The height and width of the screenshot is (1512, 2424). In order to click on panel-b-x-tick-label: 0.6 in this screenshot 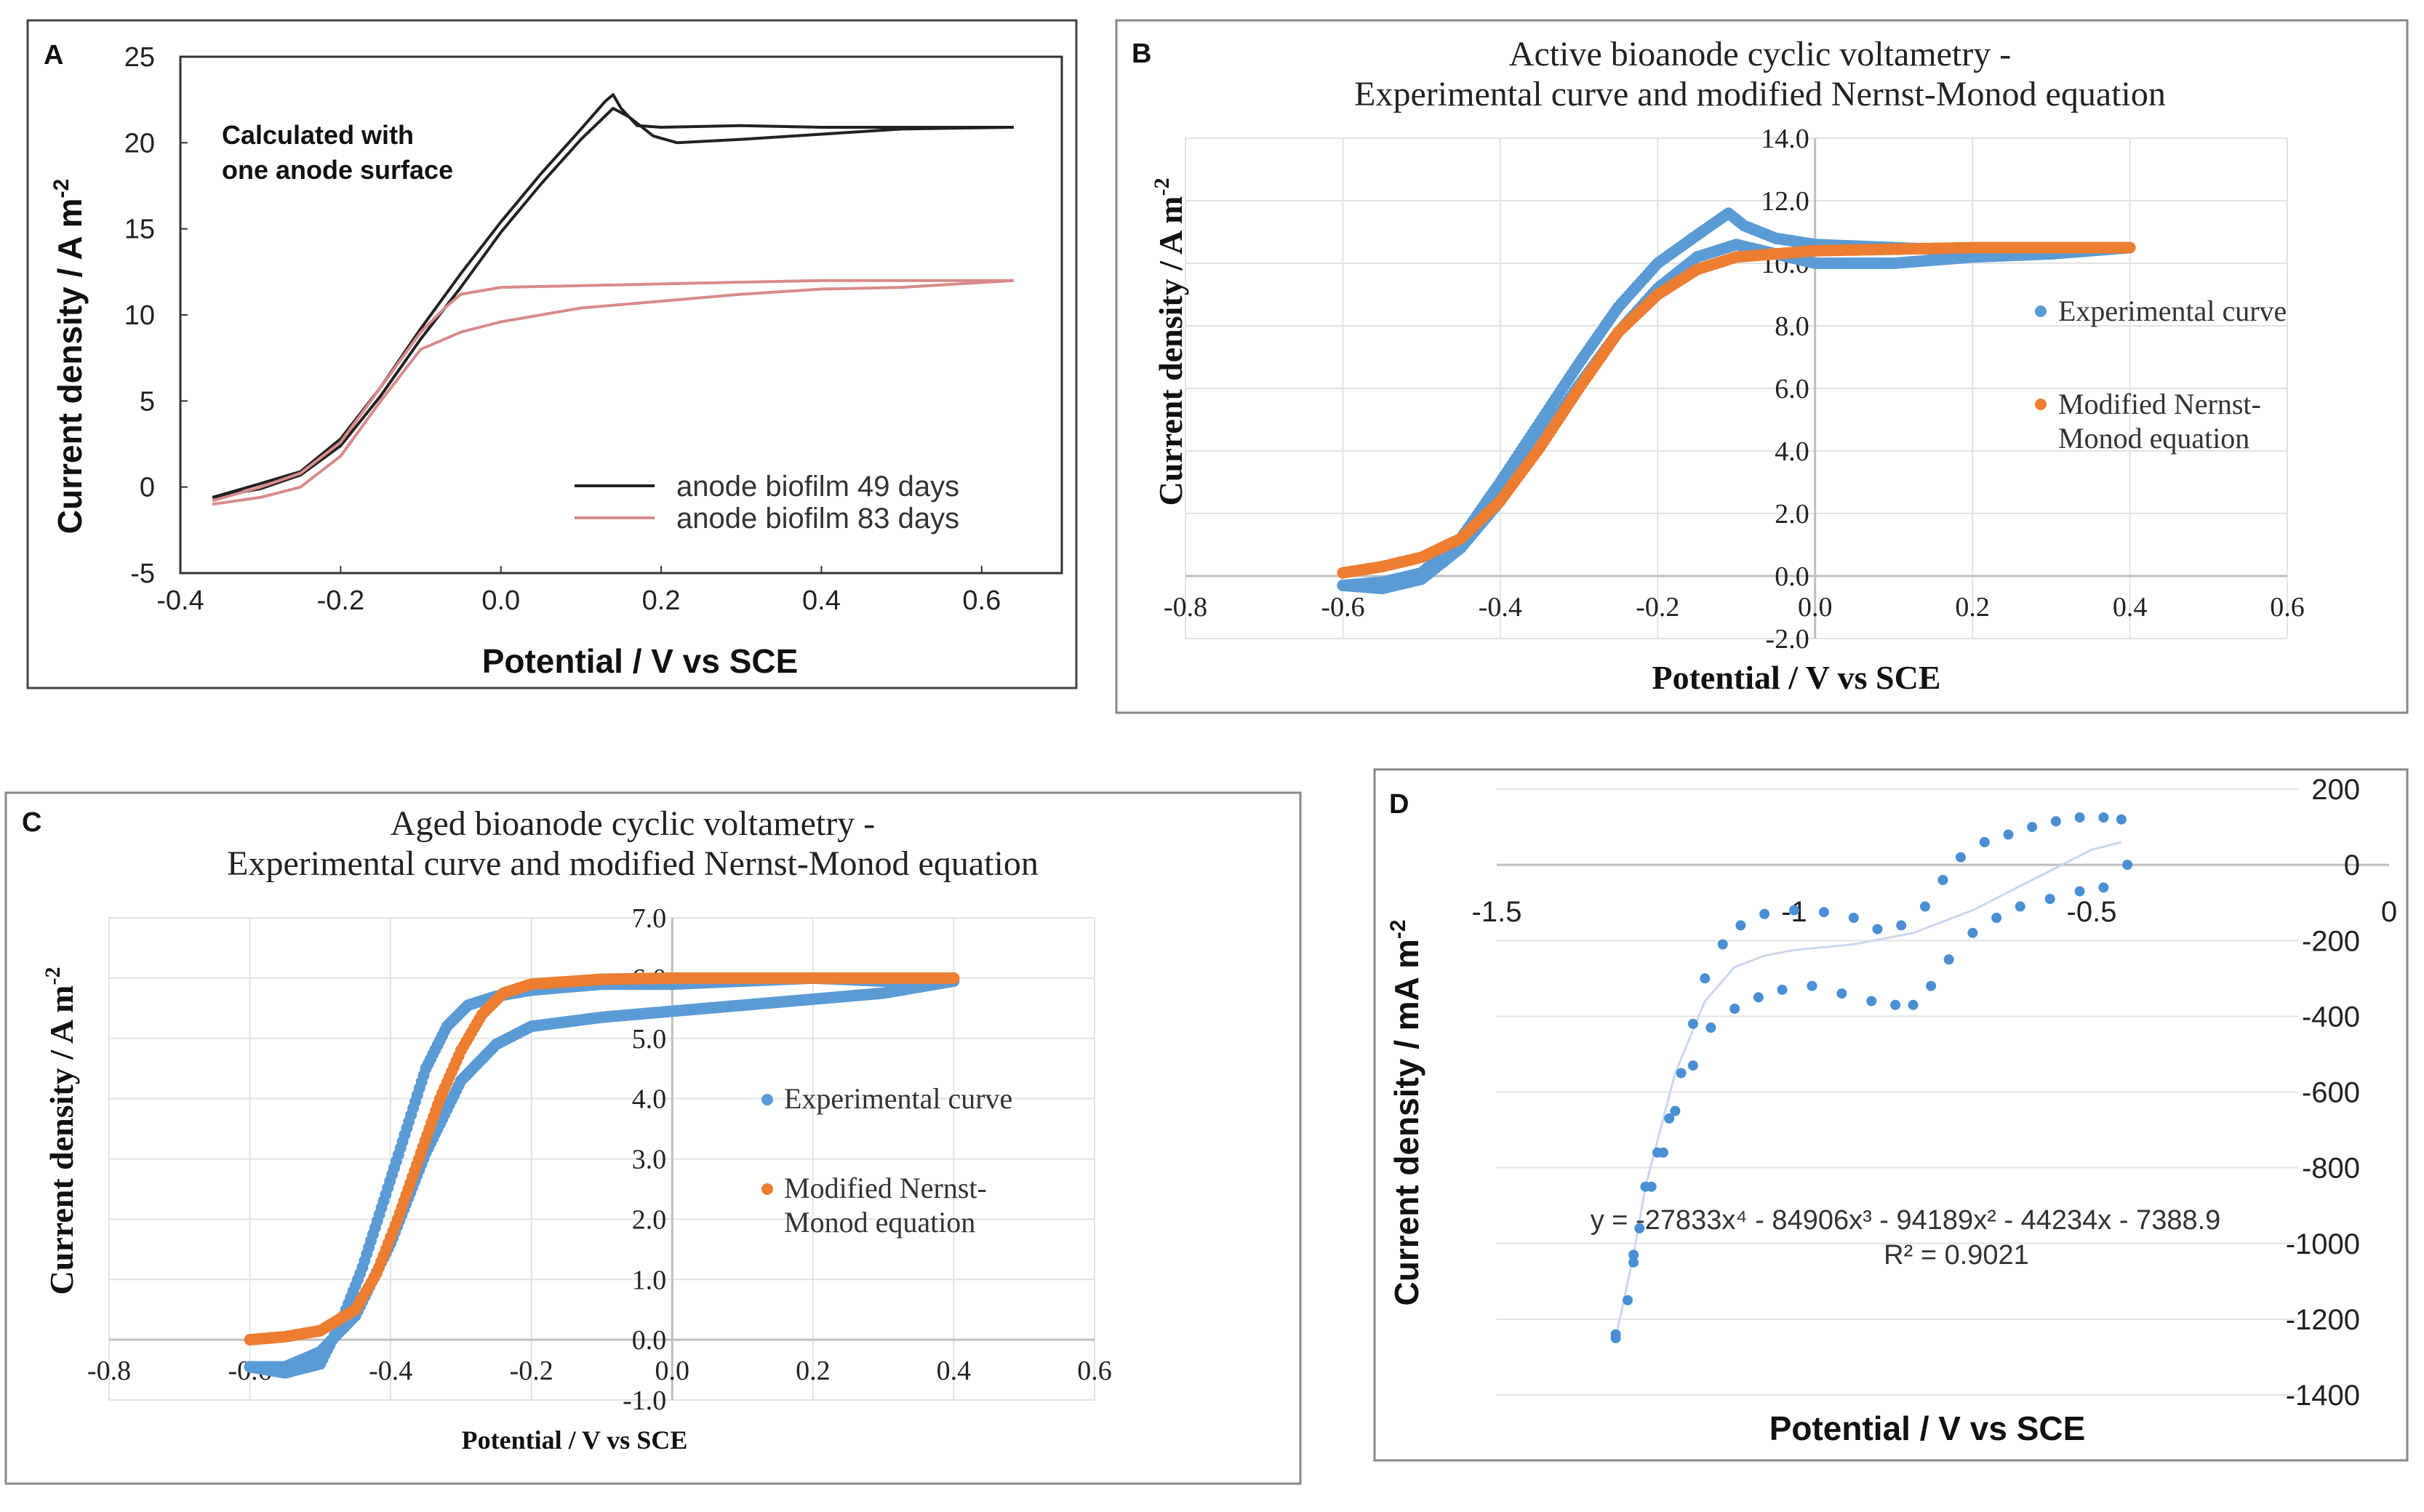, I will do `click(2287, 607)`.